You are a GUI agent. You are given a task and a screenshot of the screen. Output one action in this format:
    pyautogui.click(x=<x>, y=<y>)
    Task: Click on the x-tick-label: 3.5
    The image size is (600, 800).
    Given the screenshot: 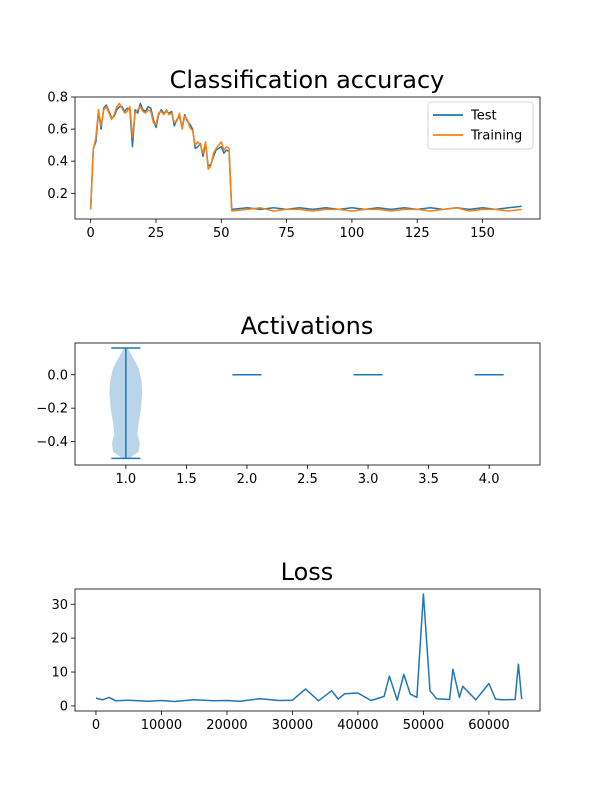 What is the action you would take?
    pyautogui.click(x=428, y=479)
    